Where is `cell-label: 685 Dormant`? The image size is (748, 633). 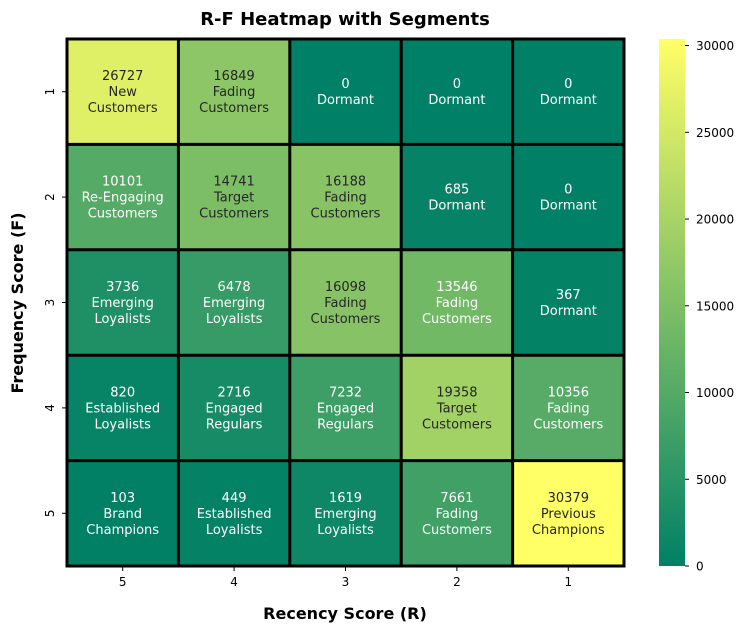
cell-label: 685 Dormant is located at coordinates (456, 198).